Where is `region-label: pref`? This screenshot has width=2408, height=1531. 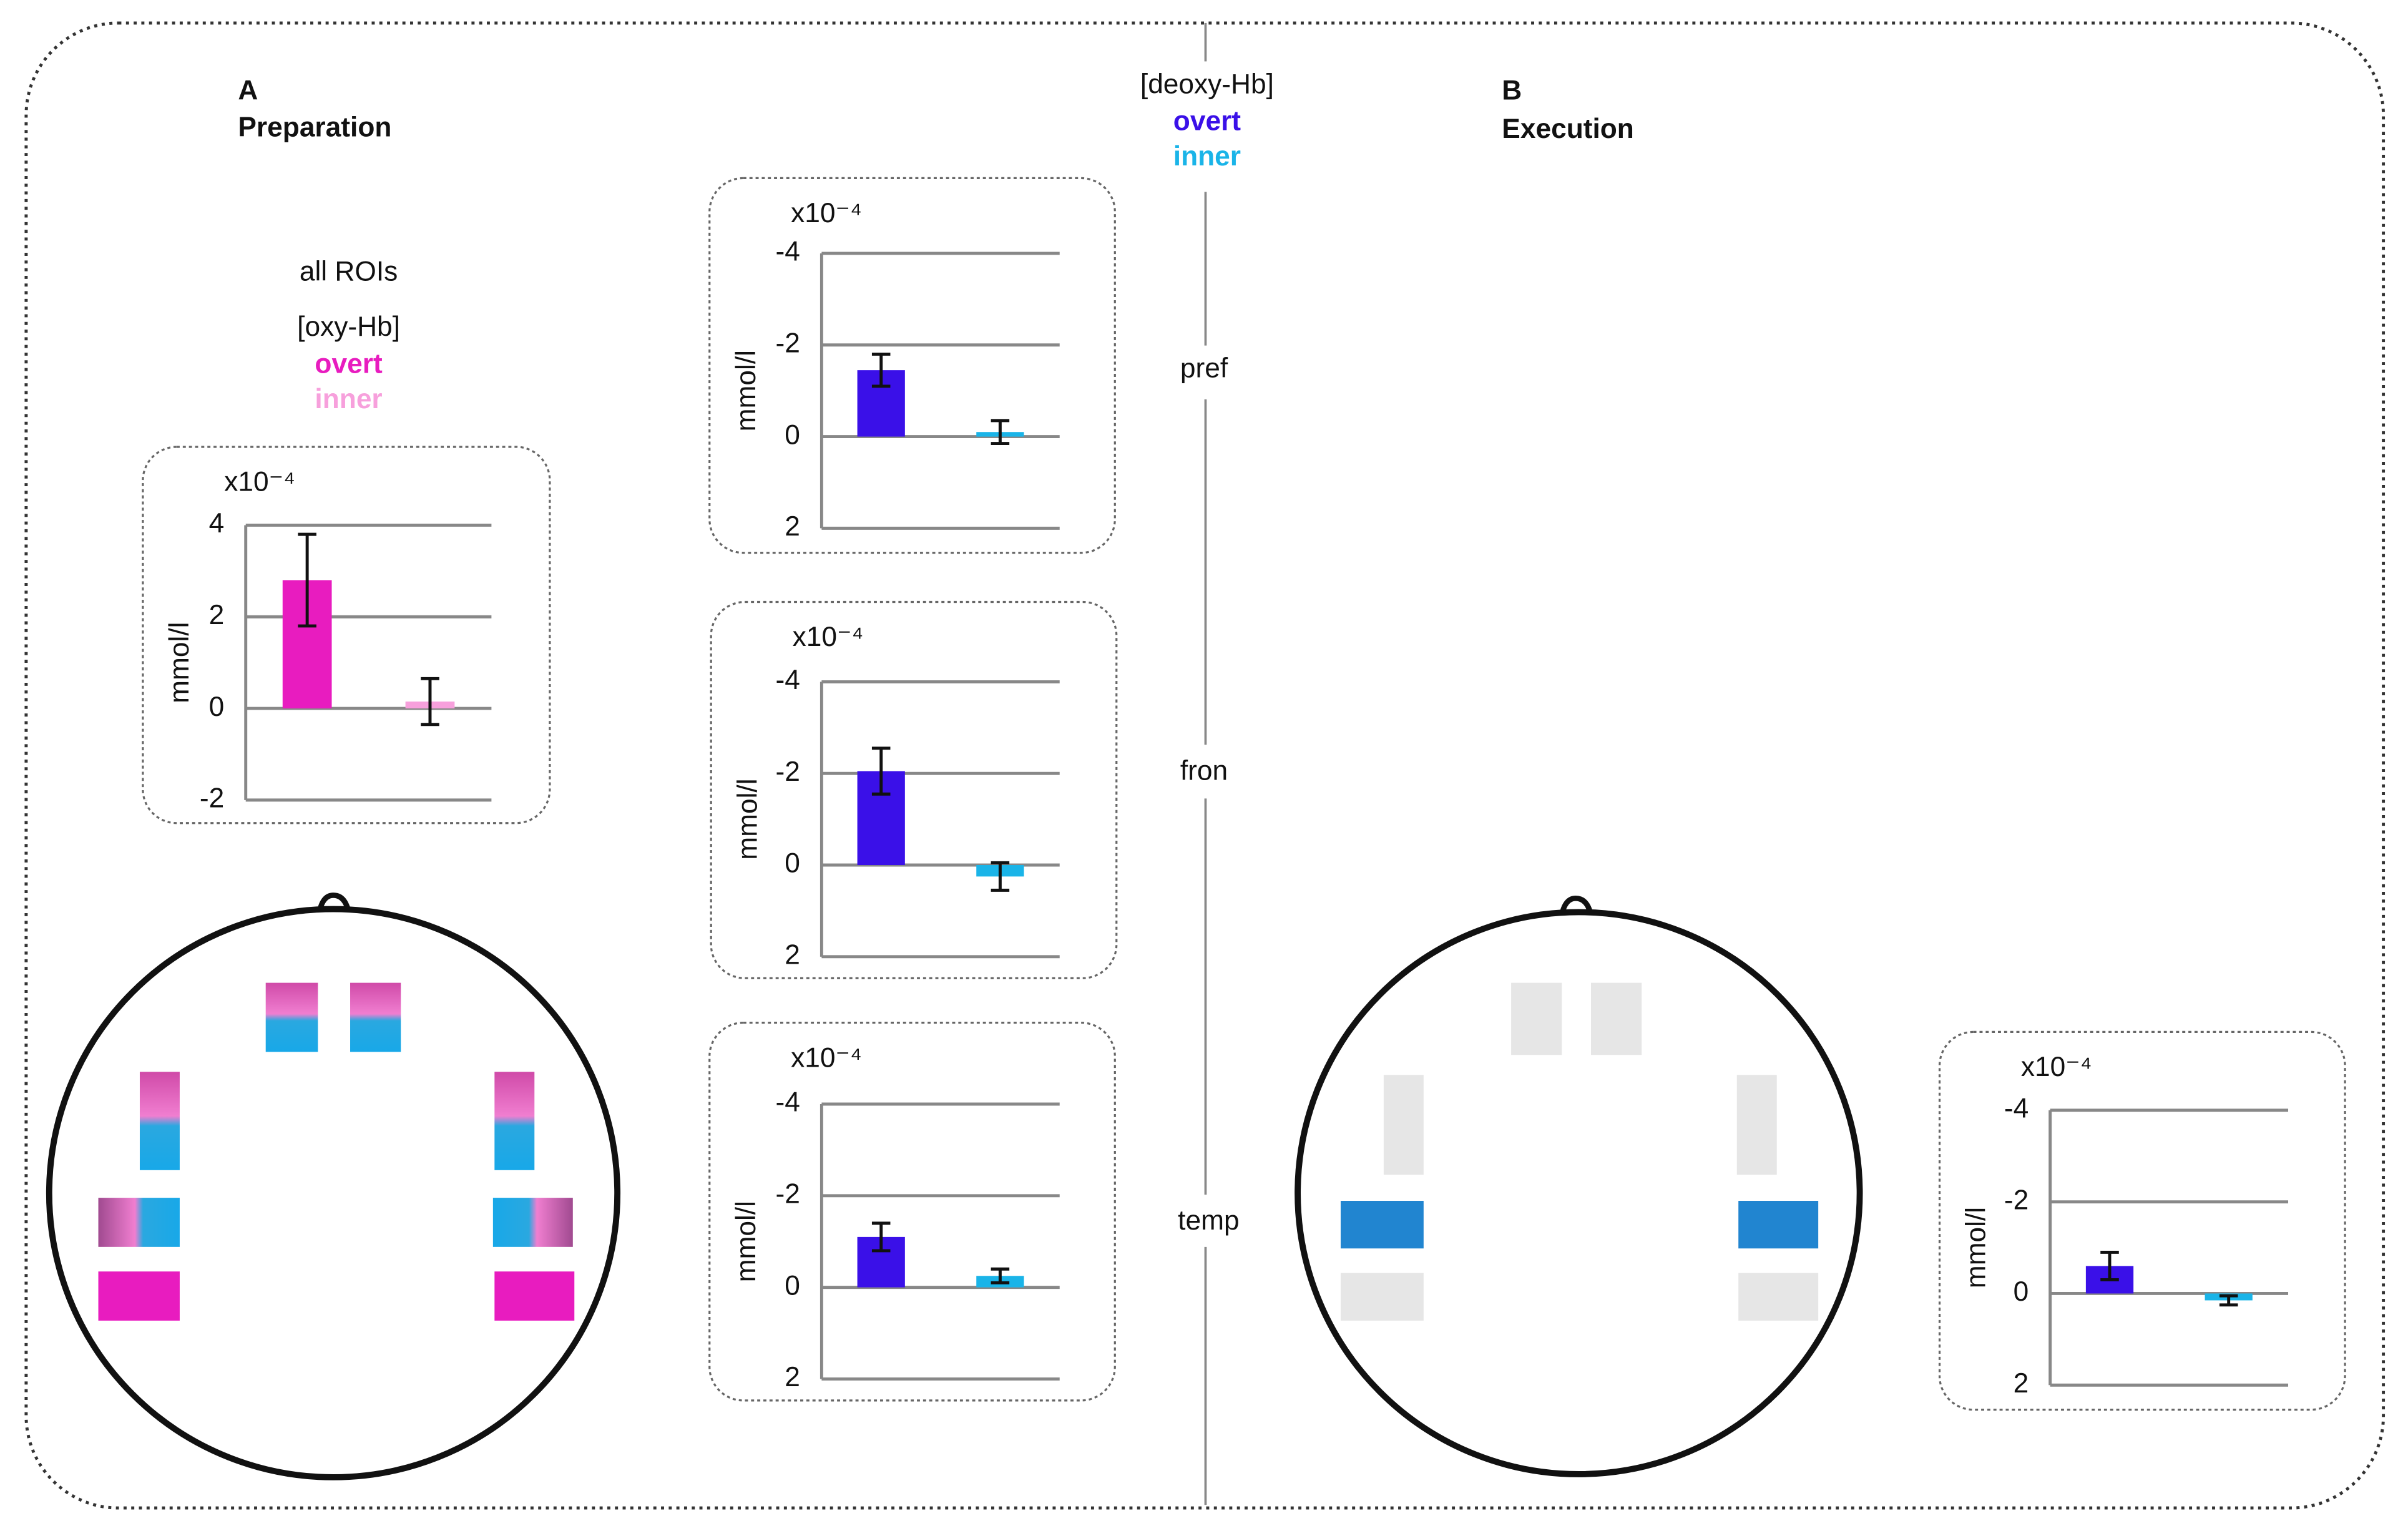 region-label: pref is located at coordinates (1204, 368).